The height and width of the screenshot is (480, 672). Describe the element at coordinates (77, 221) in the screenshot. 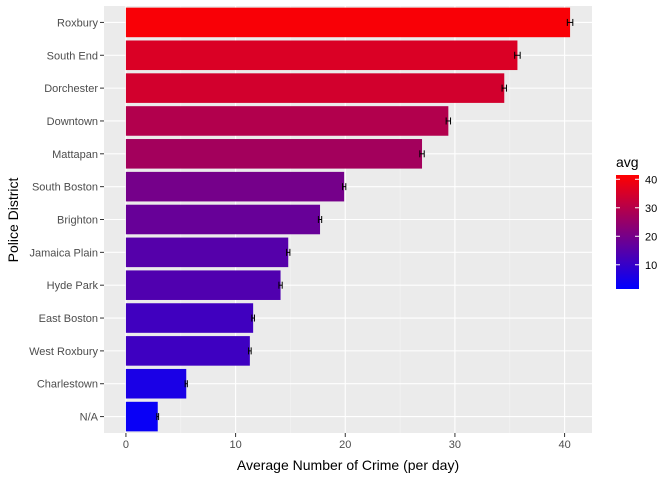

I see `y-tick-label: Brighton` at that location.